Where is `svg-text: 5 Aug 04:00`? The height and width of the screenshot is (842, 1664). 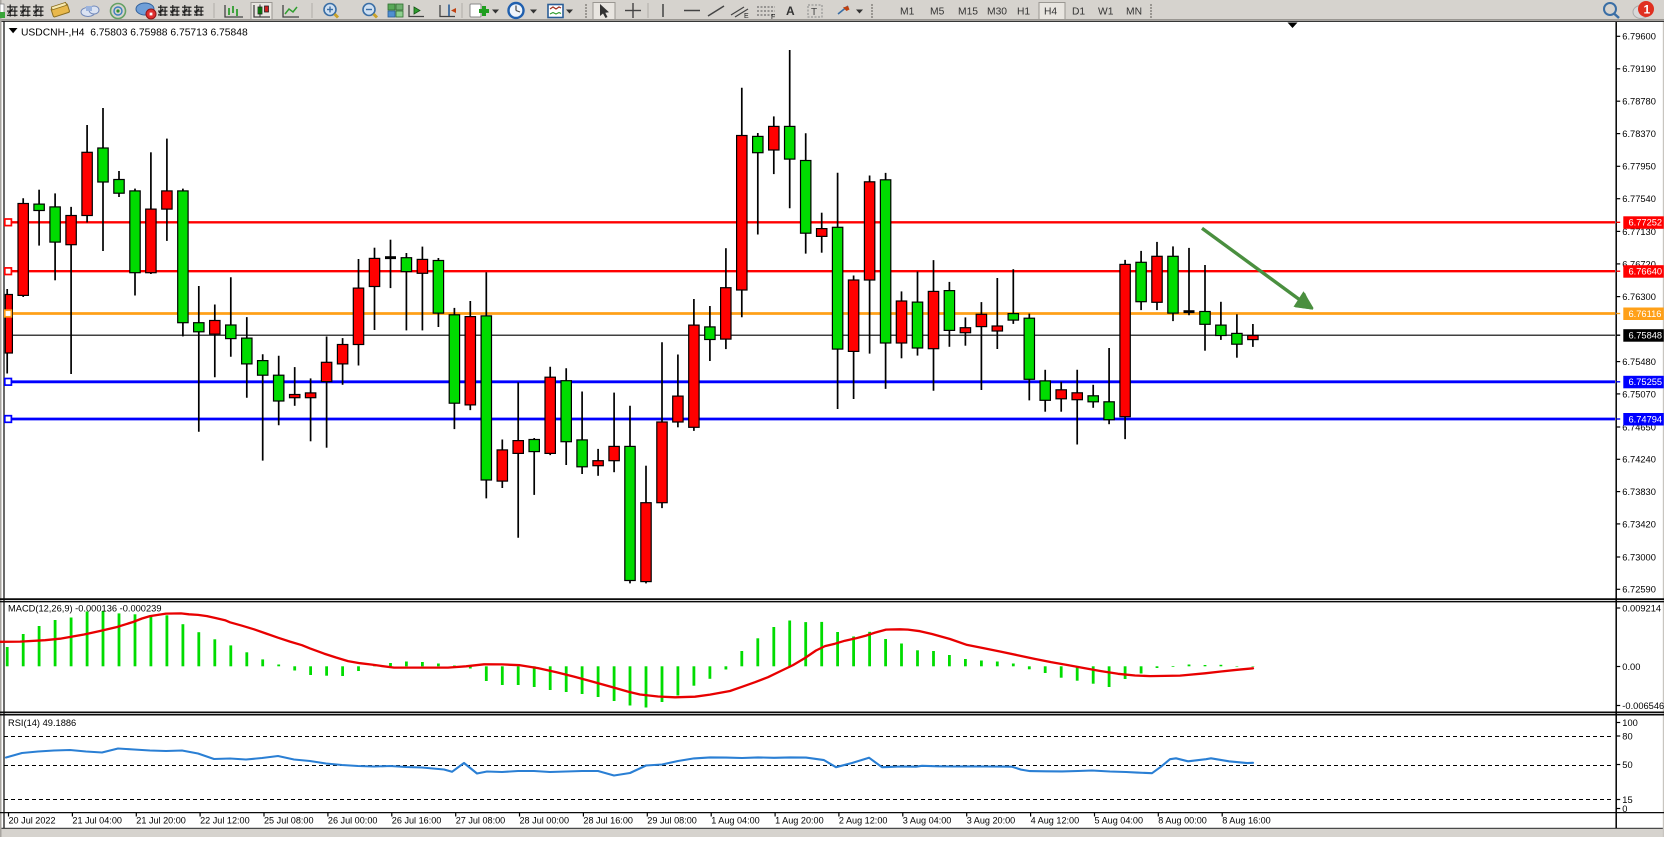
svg-text: 5 Aug 04:00 is located at coordinates (1119, 821).